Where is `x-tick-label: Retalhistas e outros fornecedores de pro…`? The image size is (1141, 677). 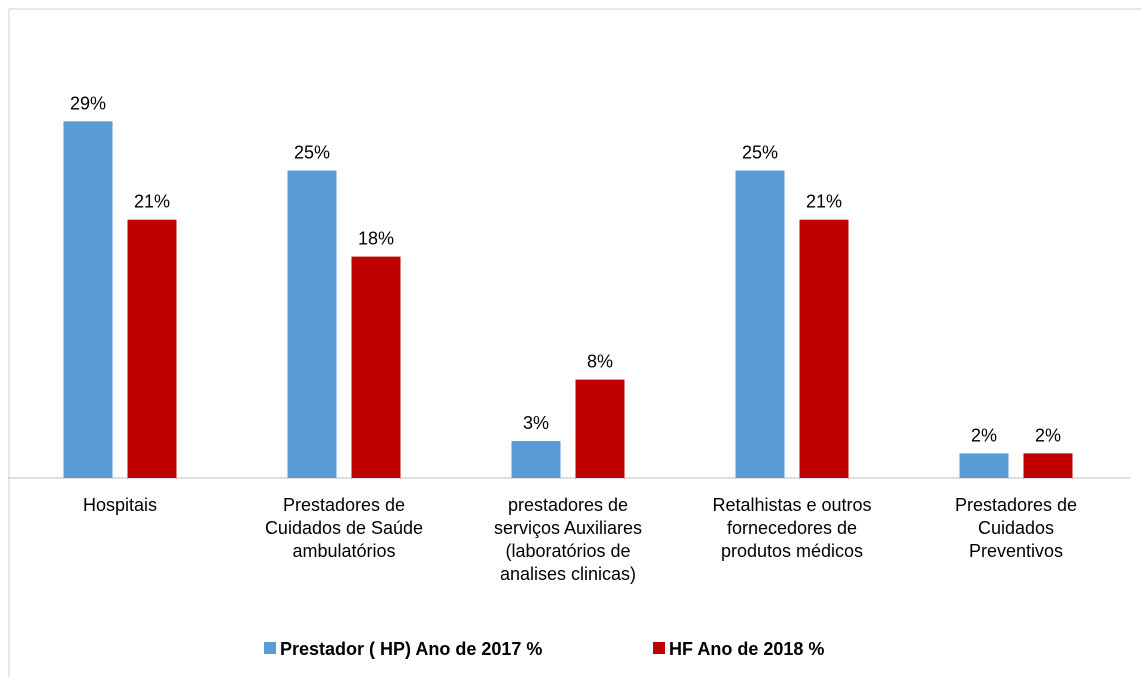
x-tick-label: Retalhistas e outros fornecedores de pro… is located at coordinates (792, 528).